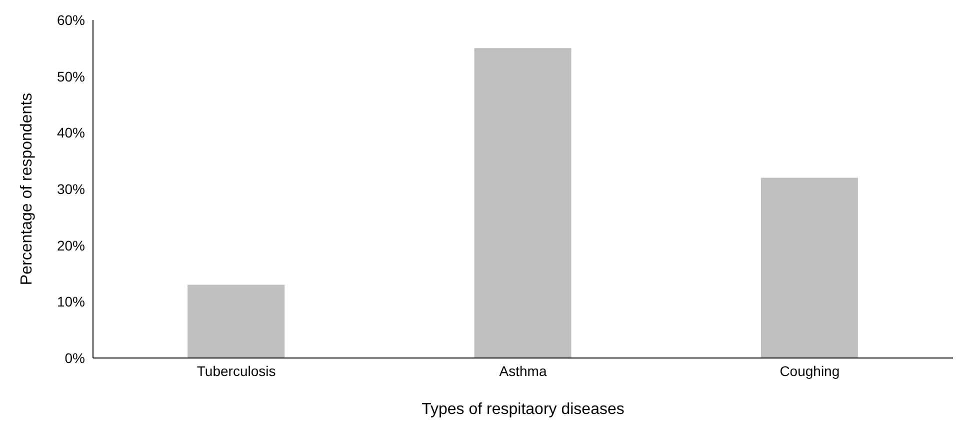 Image resolution: width=971 pixels, height=436 pixels. Describe the element at coordinates (74, 358) in the screenshot. I see `y-tick-label: 0%` at that location.